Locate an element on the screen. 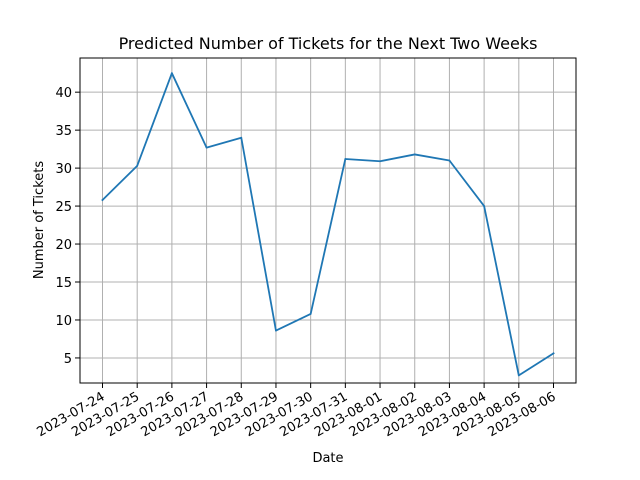 The width and height of the screenshot is (640, 480). y-tick-label: 40 is located at coordinates (63, 93).